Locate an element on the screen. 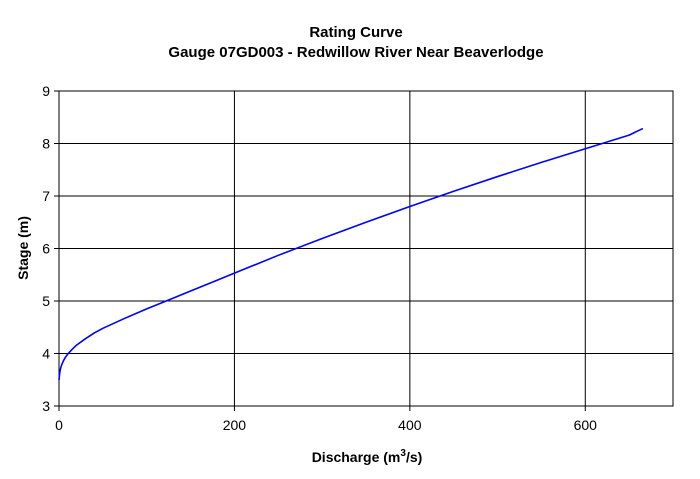 Image resolution: width=700 pixels, height=479 pixels. y-tick-label-6: 9 is located at coordinates (46, 91).